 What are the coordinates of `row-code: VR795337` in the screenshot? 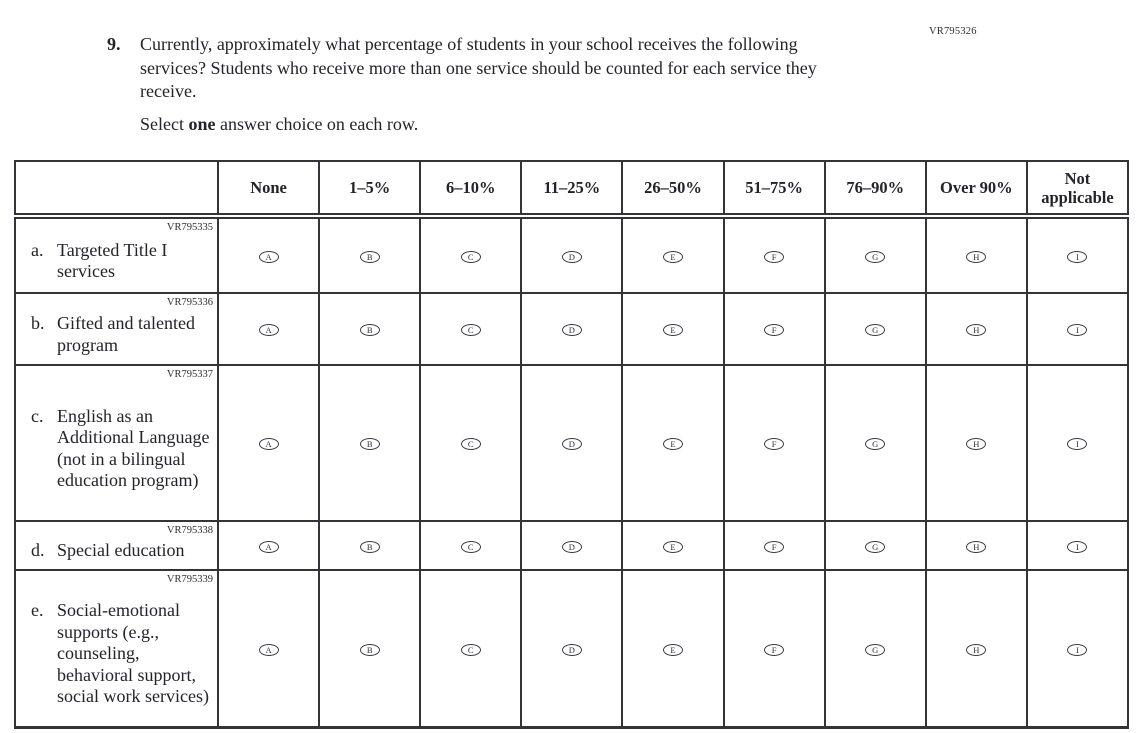 It's located at (189, 374).